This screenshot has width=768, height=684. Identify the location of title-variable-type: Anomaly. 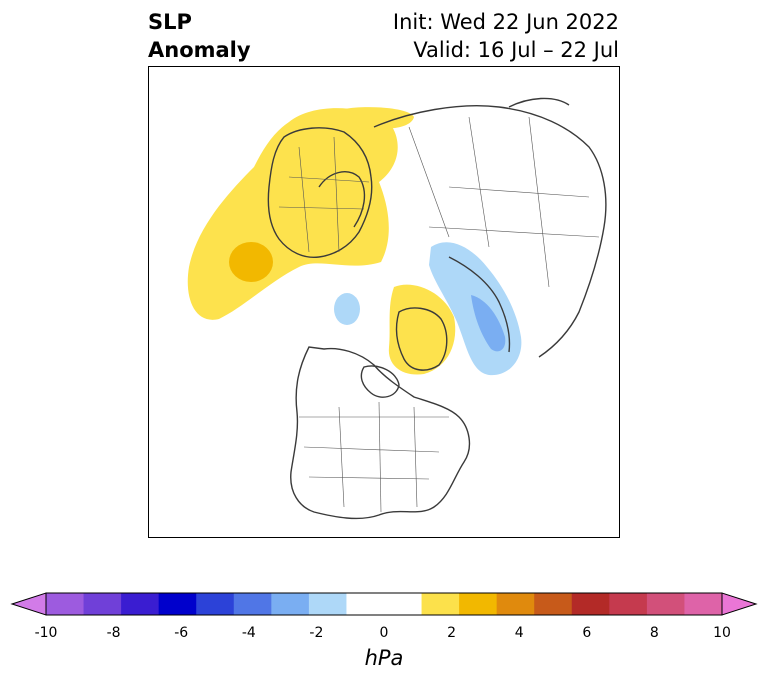
(199, 50).